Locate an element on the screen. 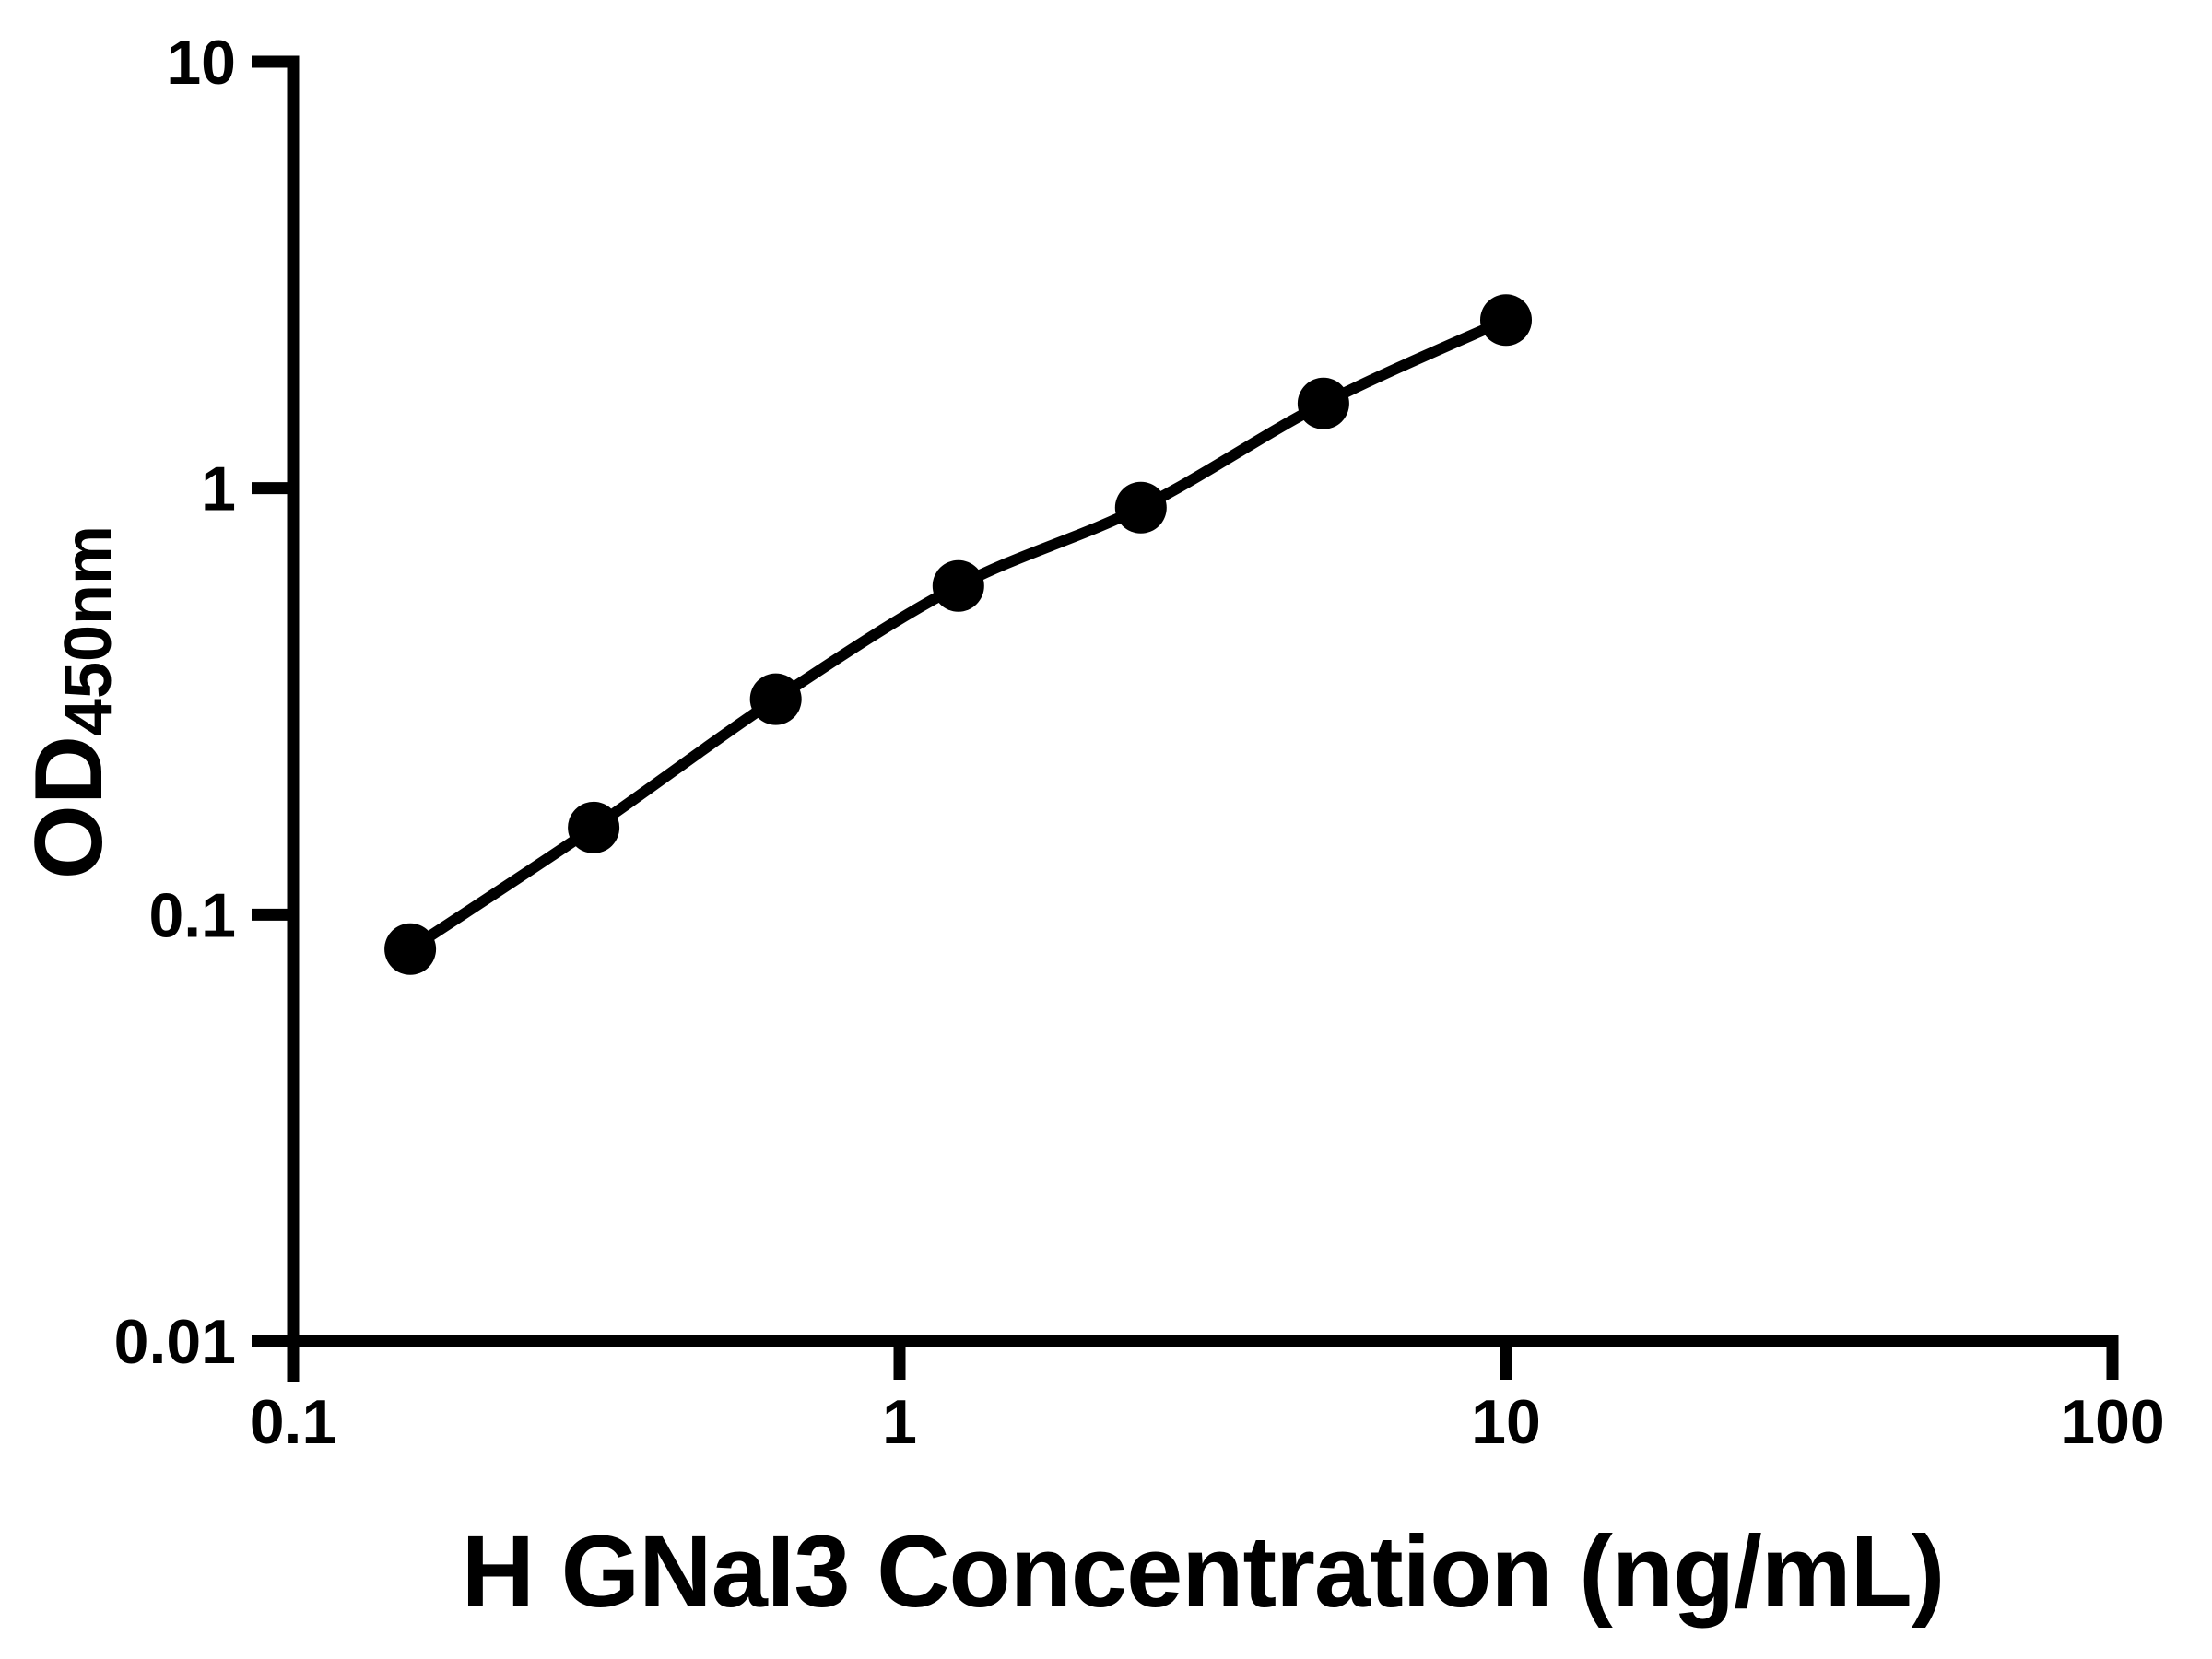 The height and width of the screenshot is (1659, 2212). y-axis-title: OD450nm is located at coordinates (69, 702).